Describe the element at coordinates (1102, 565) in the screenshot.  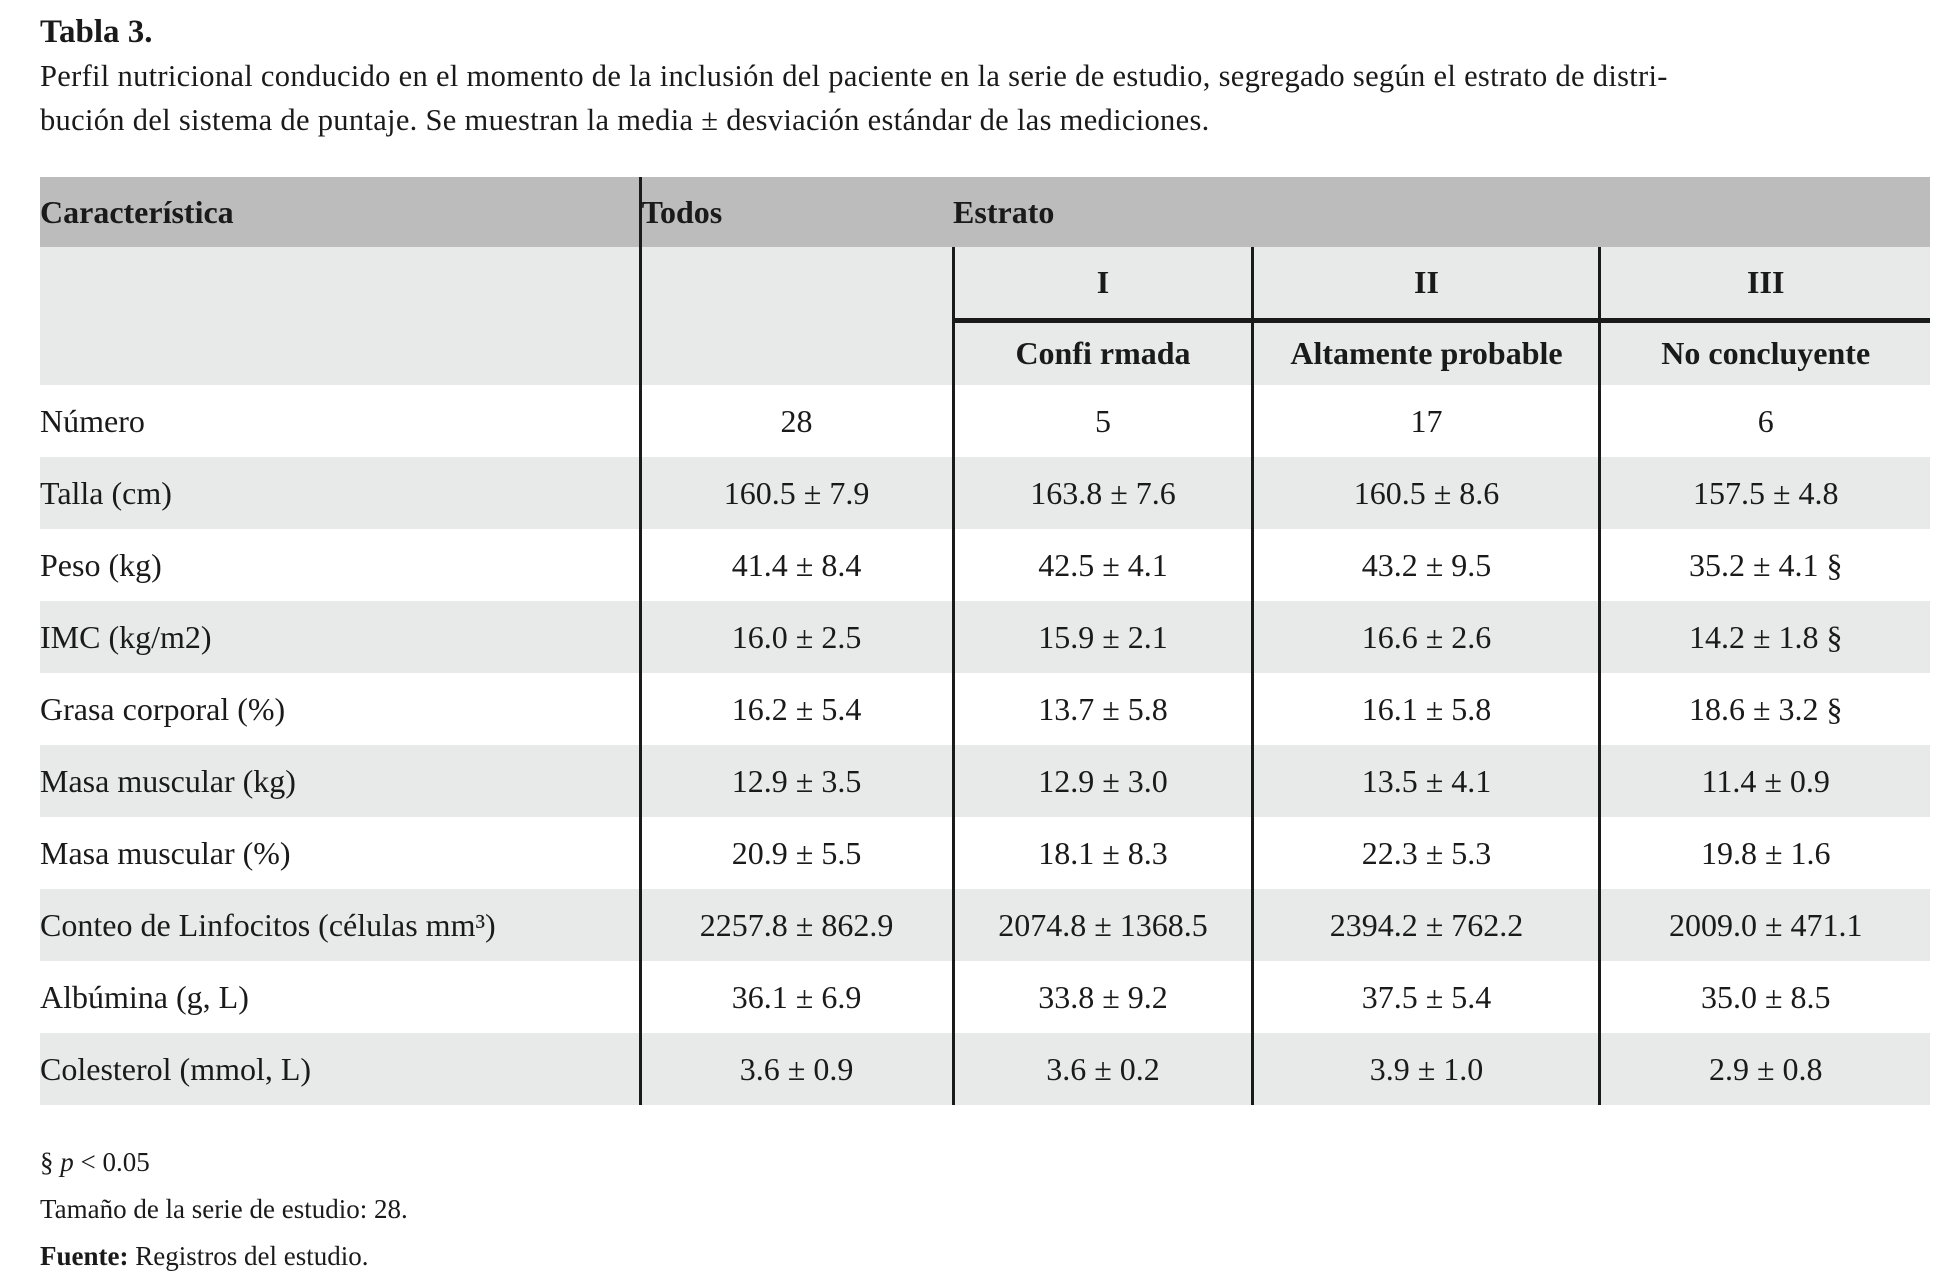
I see `value-stratum-1: 42.5 ± 4.1` at that location.